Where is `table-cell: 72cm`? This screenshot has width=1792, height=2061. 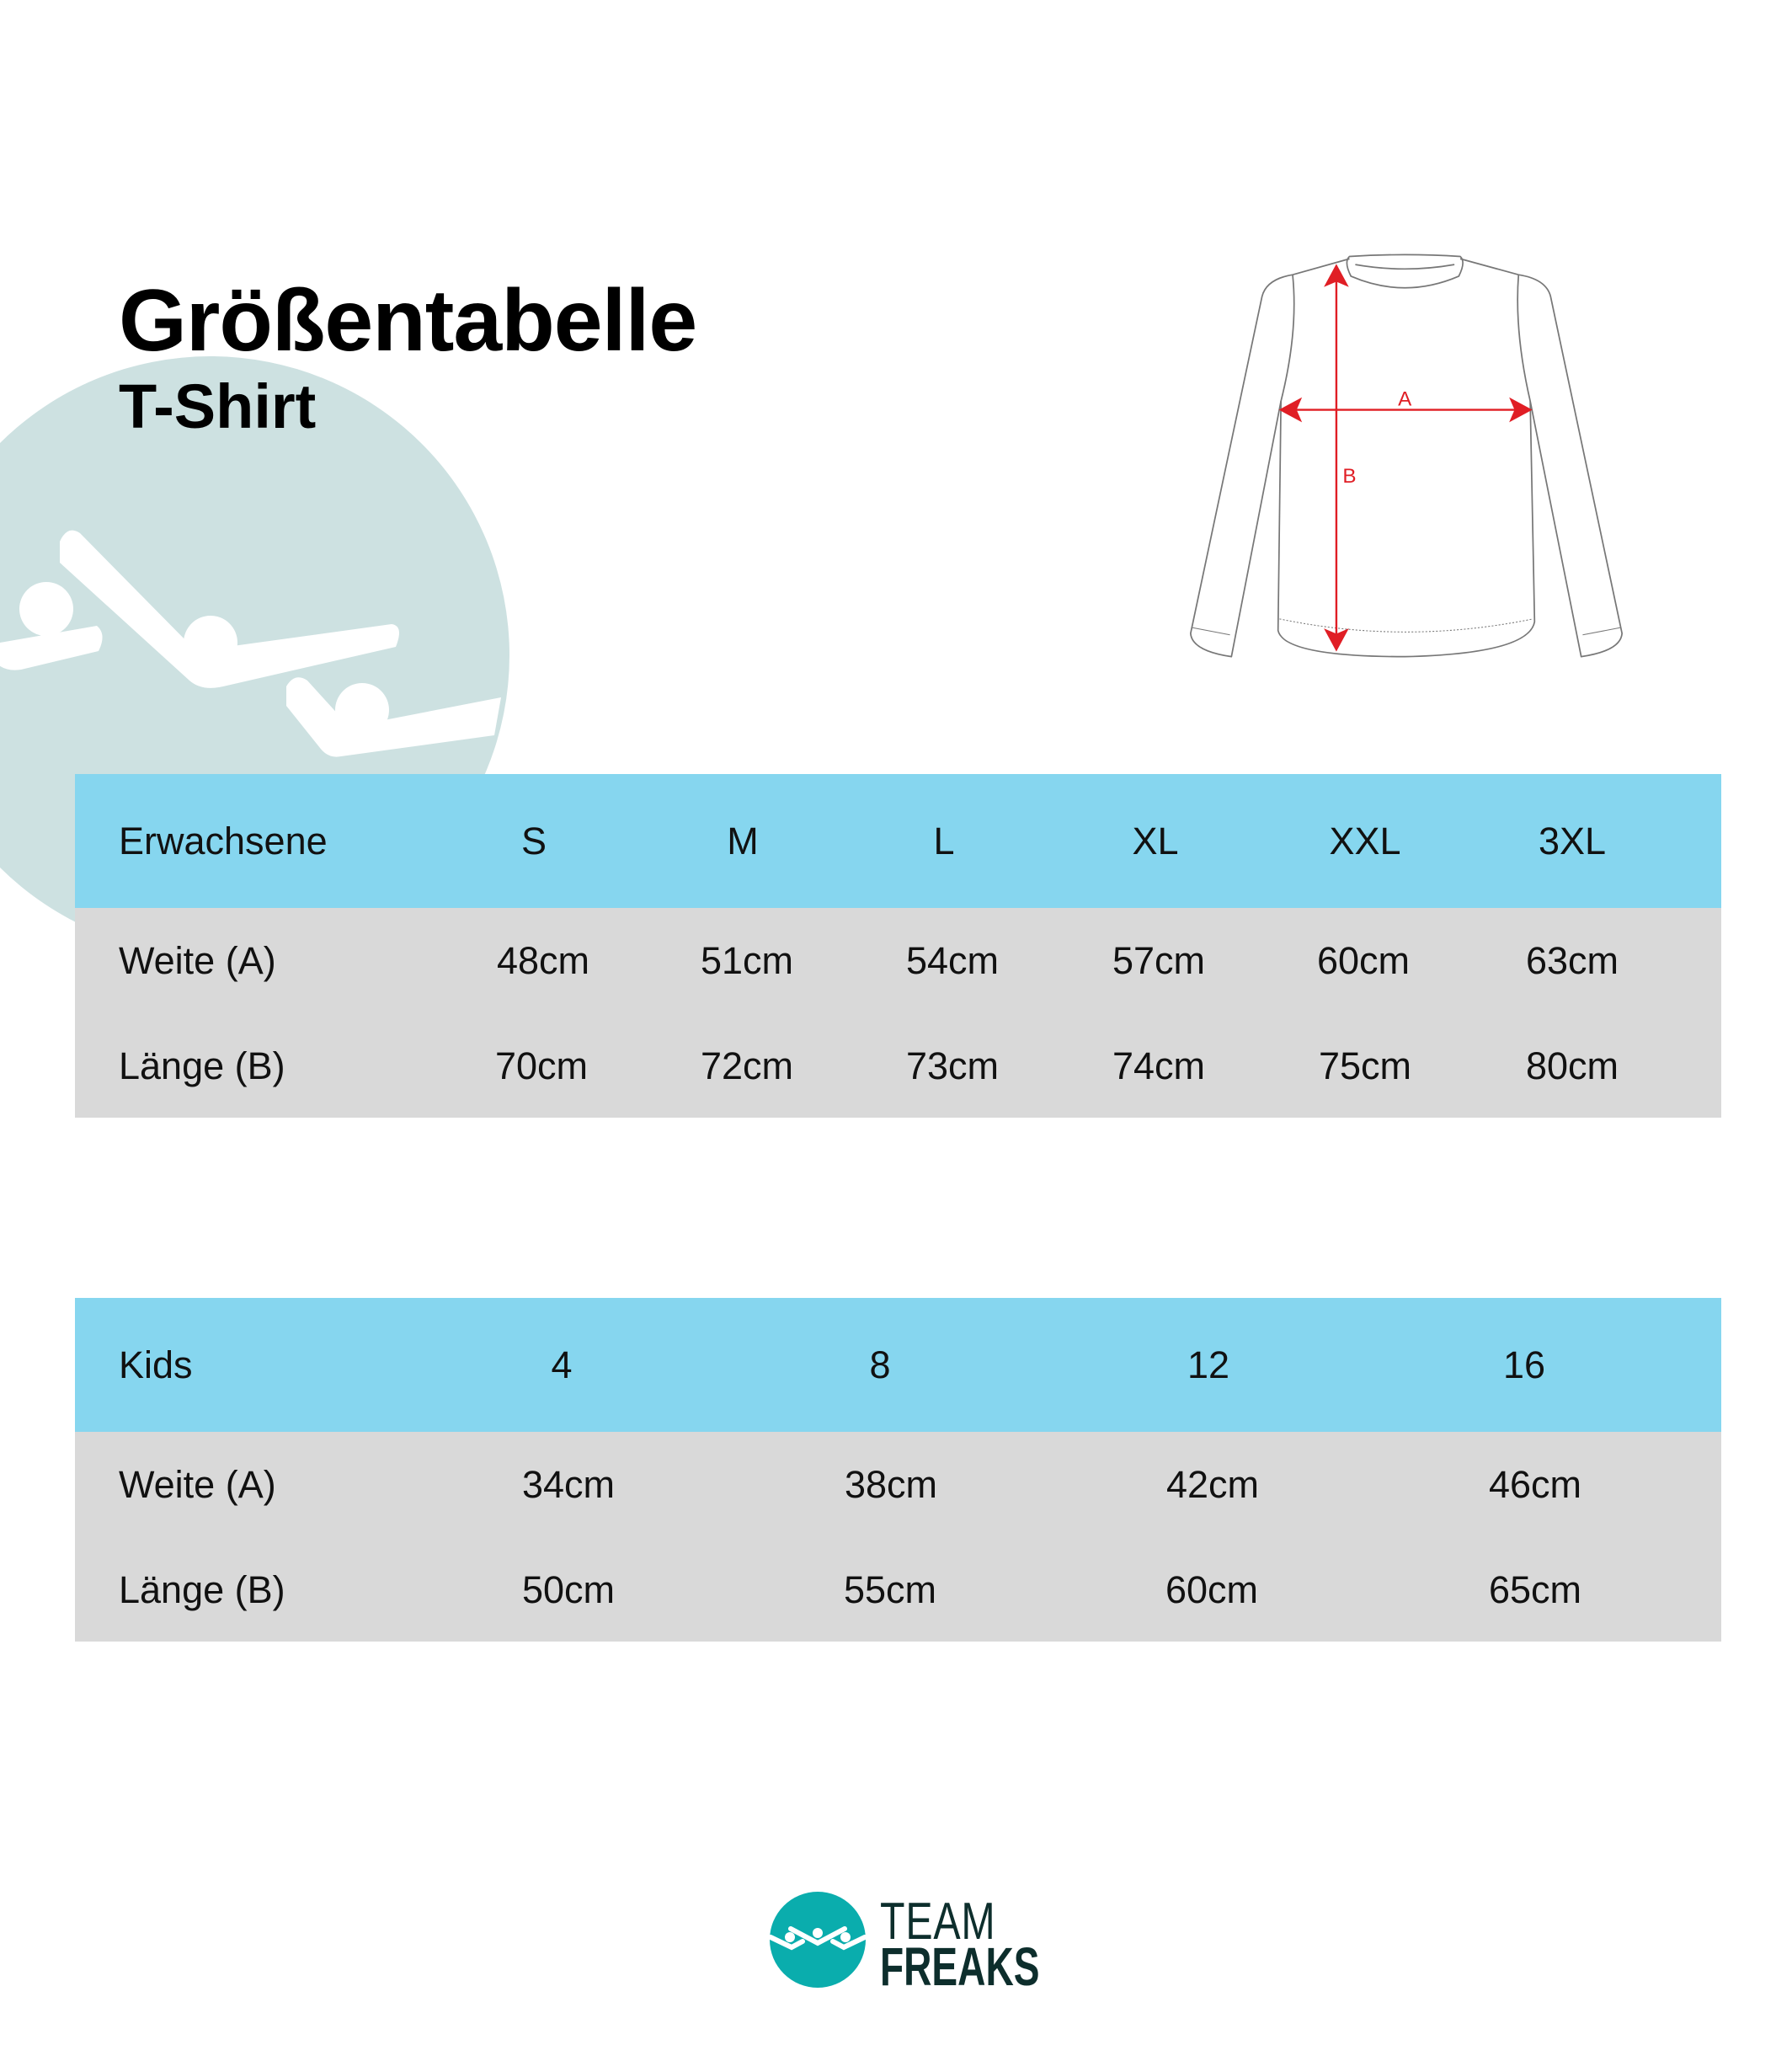
table-cell: 72cm is located at coordinates (747, 1065).